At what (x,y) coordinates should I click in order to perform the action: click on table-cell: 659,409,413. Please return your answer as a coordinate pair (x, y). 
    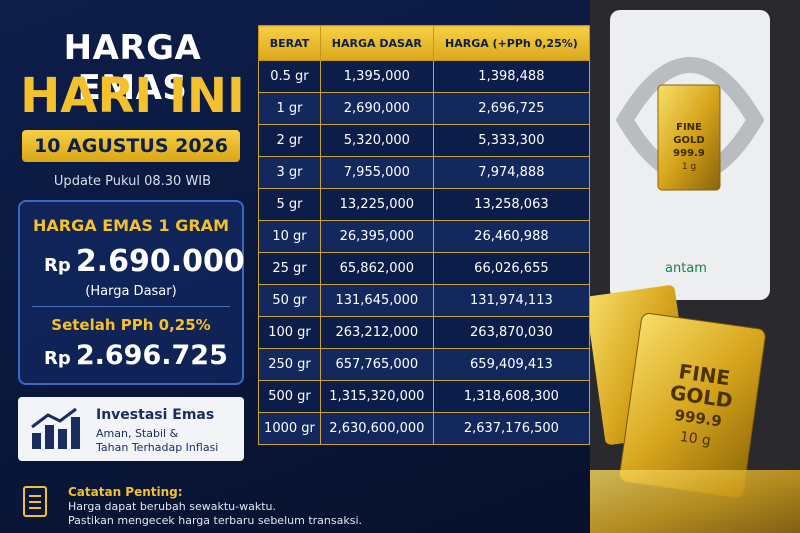
    Looking at the image, I should click on (511, 364).